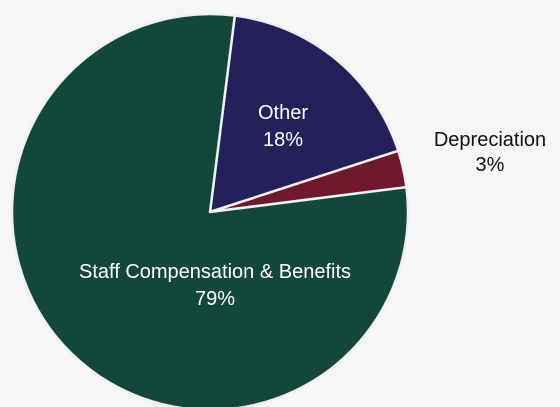  What do you see at coordinates (215, 299) in the screenshot?
I see `slice-value-staff-compensation: 79%` at bounding box center [215, 299].